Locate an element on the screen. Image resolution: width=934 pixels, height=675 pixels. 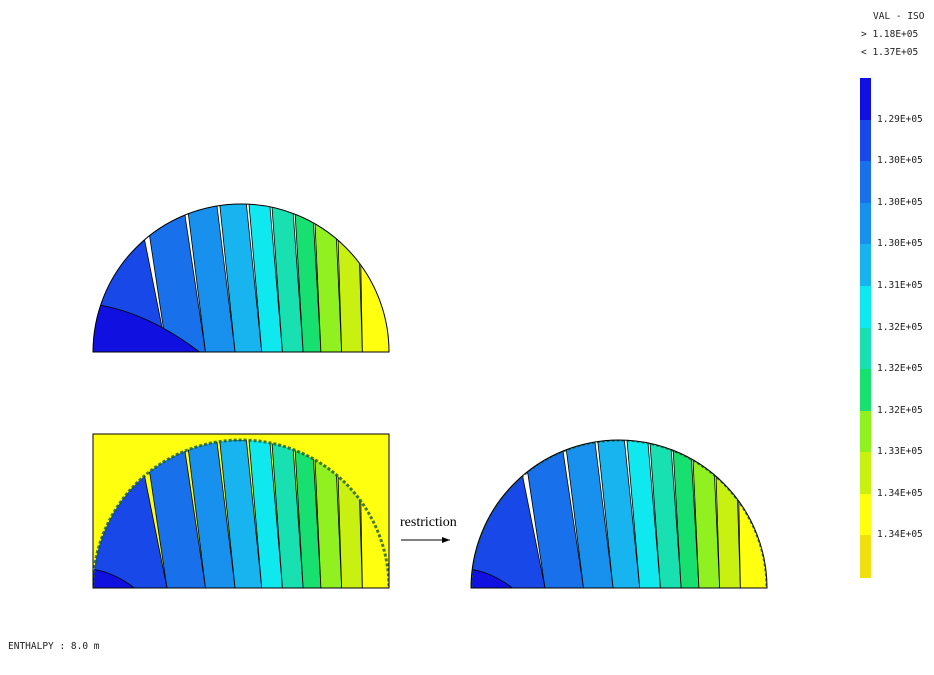
legend-min-label: < 1.37E+05 is located at coordinates (890, 52).